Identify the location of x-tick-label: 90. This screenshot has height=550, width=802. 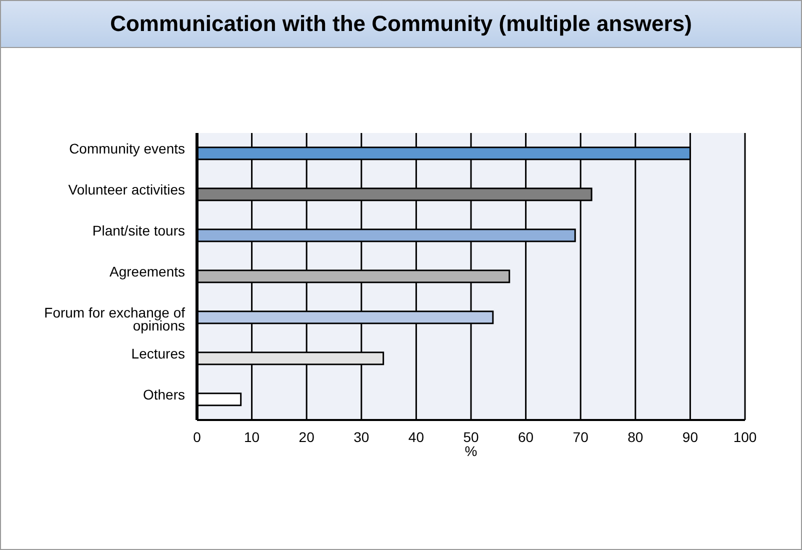
(690, 436).